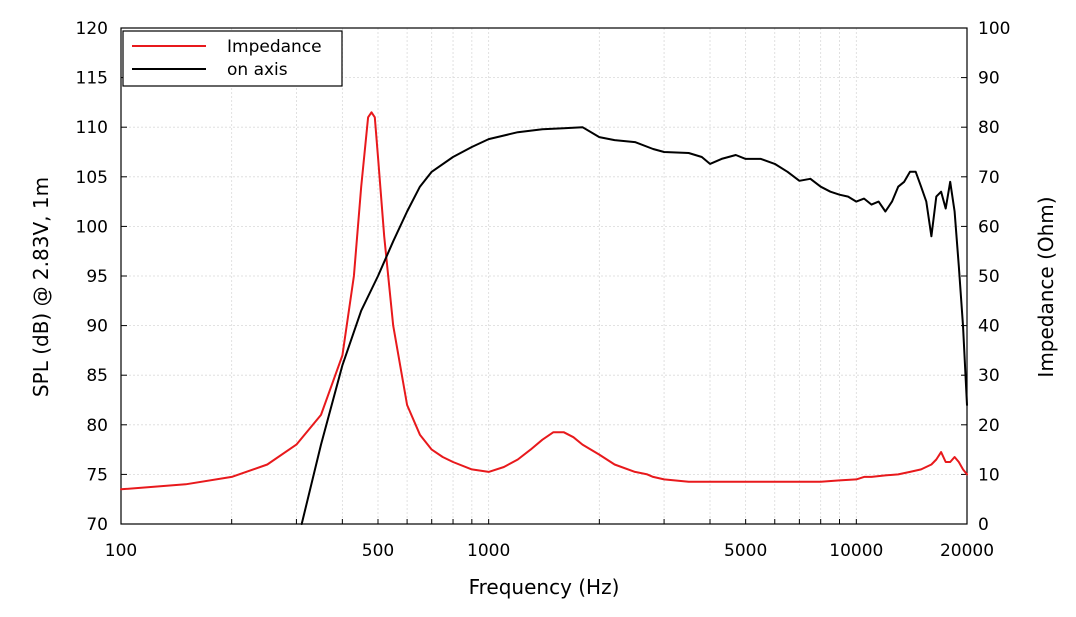 Image resolution: width=1076 pixels, height=617 pixels. Describe the element at coordinates (92, 79) in the screenshot. I see `y-left-tick-label: 115` at that location.